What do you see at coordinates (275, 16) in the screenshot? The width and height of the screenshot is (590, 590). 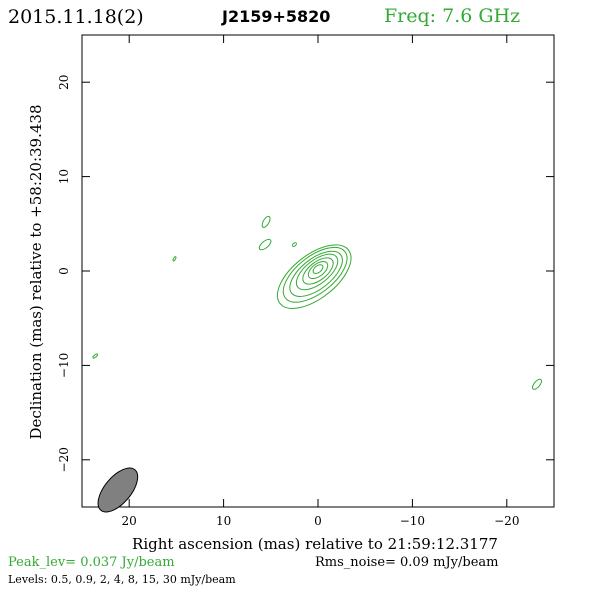 I see `source-name: J2159+5820` at bounding box center [275, 16].